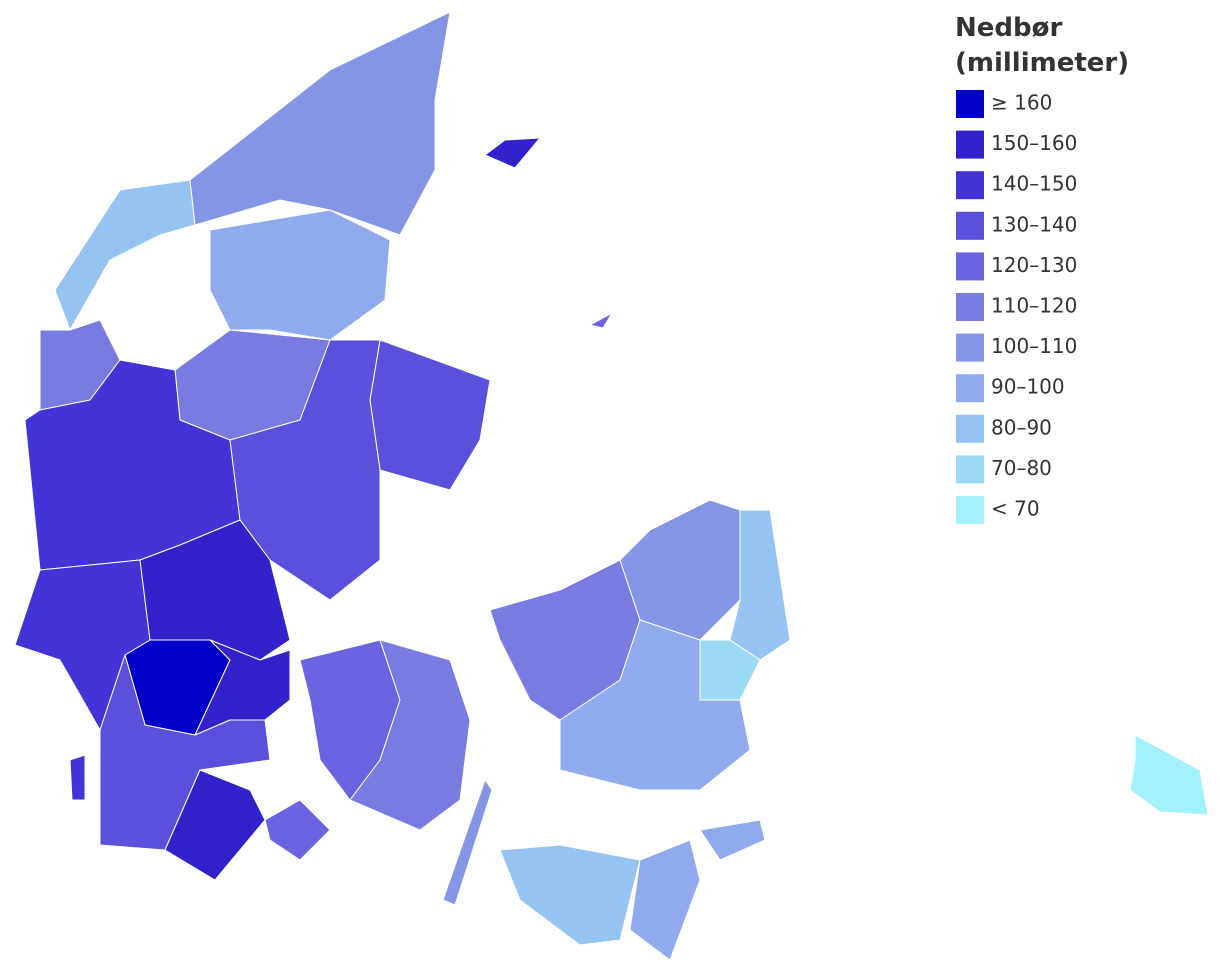 The image size is (1220, 972). I want to click on legend-label: 150–160, so click(1034, 143).